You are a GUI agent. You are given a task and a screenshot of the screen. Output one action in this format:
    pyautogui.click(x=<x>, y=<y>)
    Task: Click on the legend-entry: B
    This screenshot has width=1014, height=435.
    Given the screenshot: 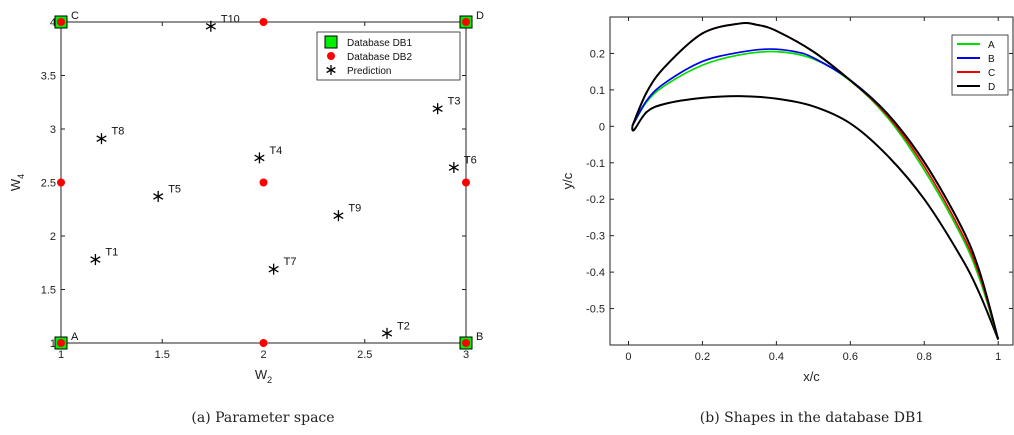 What is the action you would take?
    pyautogui.click(x=991, y=59)
    